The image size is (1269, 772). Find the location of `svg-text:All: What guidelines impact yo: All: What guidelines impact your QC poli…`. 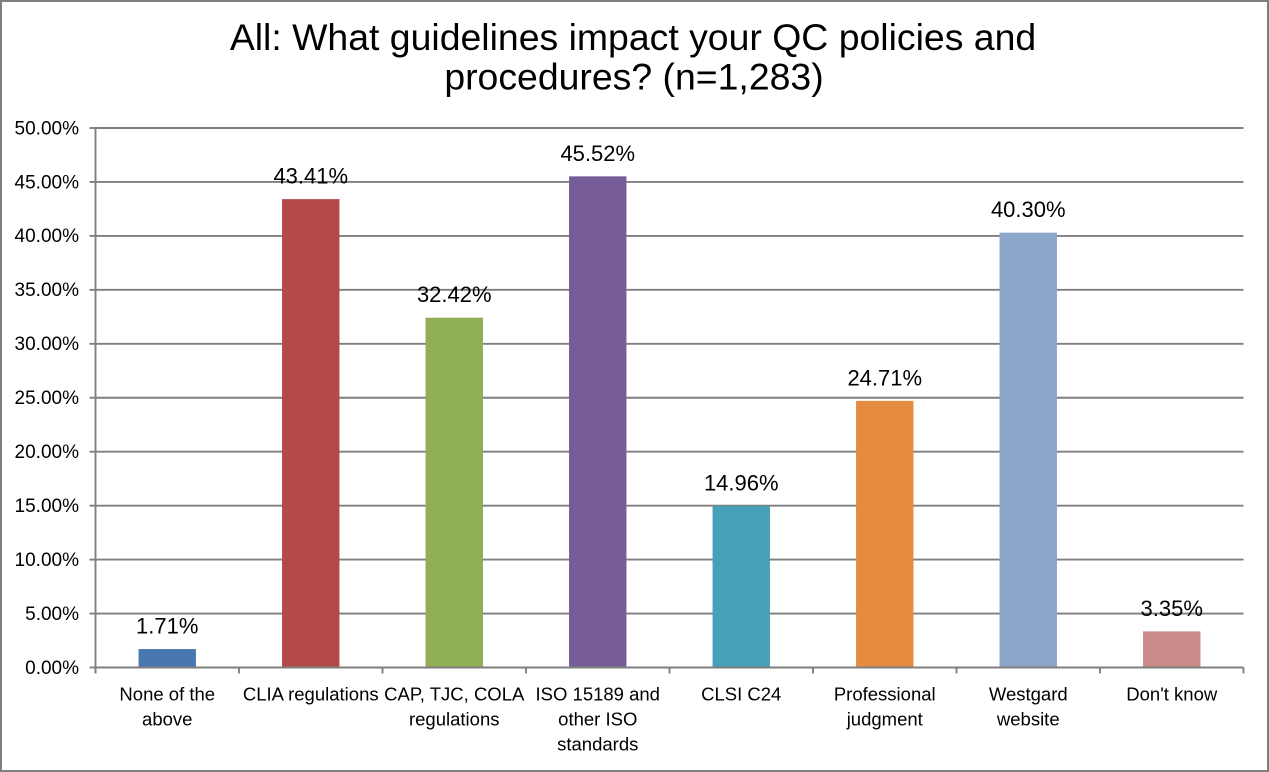

svg-text:All: What guidelines impact yo: All: What guidelines impact your QC poli… is located at coordinates (633, 37).